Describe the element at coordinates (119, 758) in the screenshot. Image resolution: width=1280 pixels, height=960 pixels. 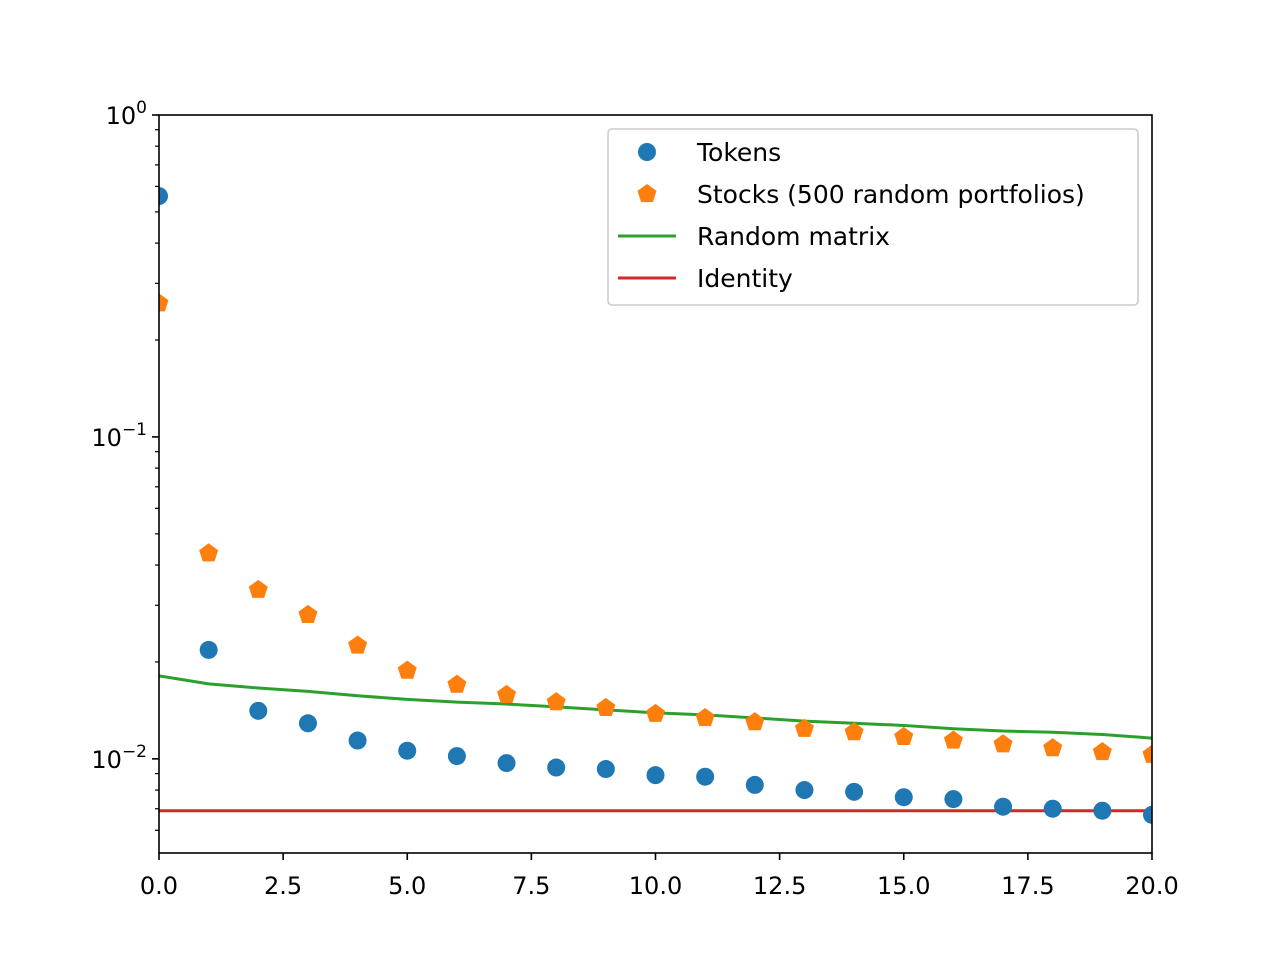
I see `y-tick-label: 10⁻²` at that location.